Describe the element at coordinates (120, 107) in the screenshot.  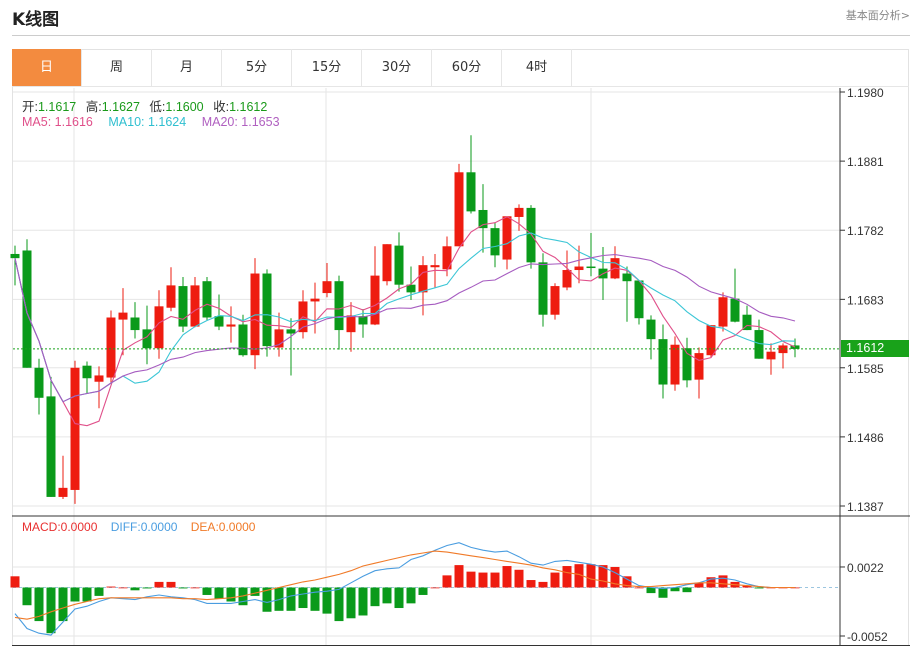
I see `high-value: 1.1627` at that location.